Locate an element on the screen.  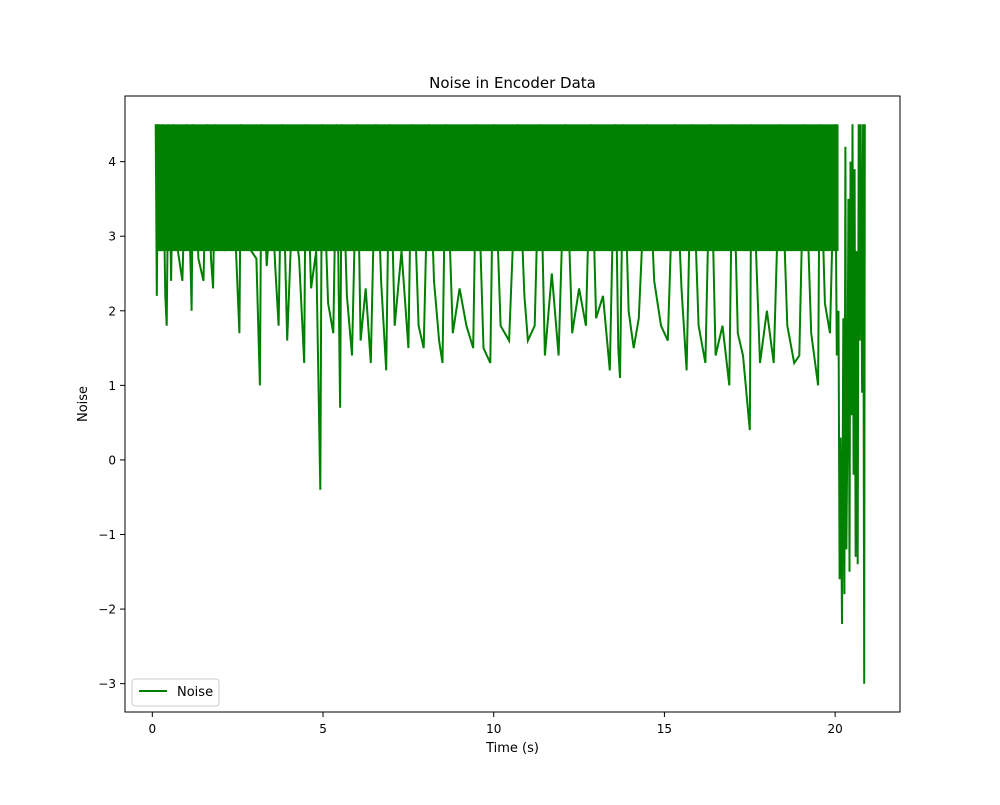
y-tick-label: 3 is located at coordinates (112, 237).